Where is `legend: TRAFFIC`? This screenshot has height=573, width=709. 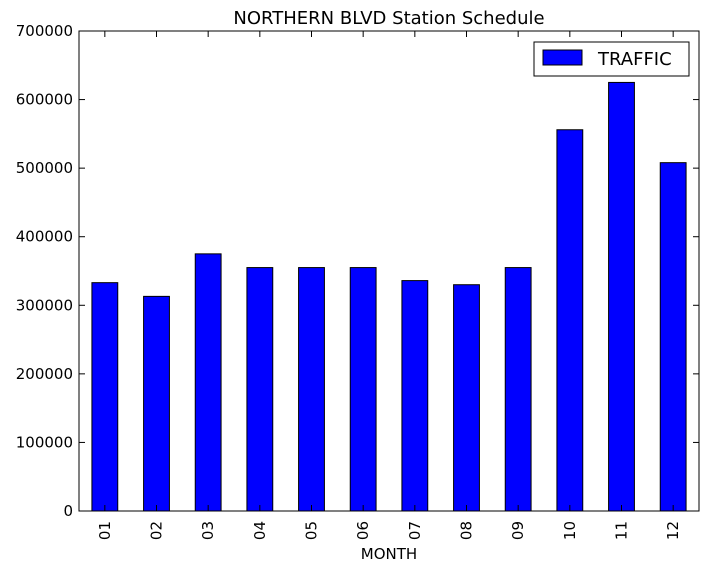 legend: TRAFFIC is located at coordinates (611, 59).